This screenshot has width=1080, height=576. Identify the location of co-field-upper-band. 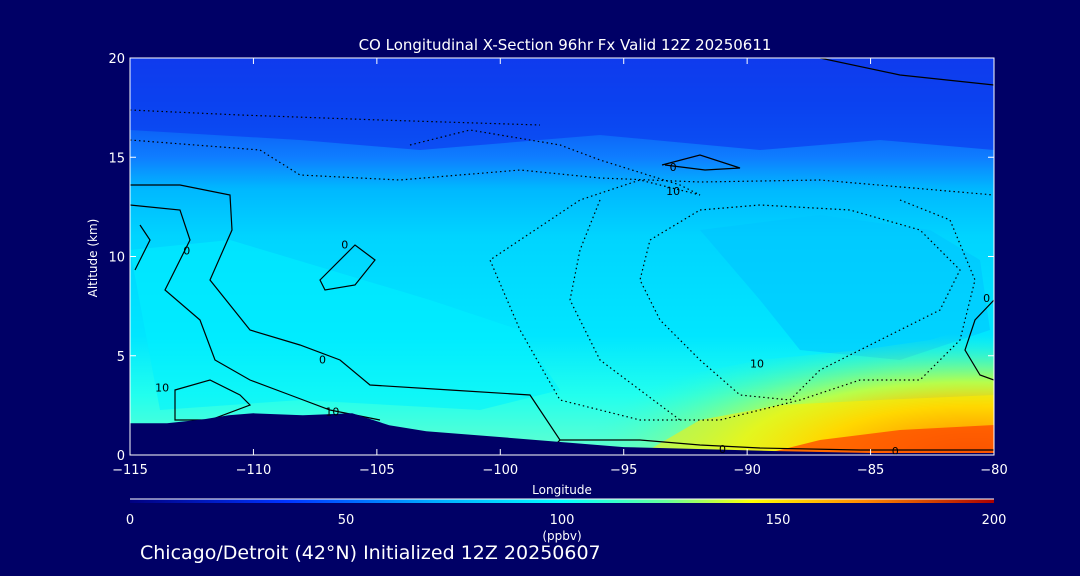
(562, 104).